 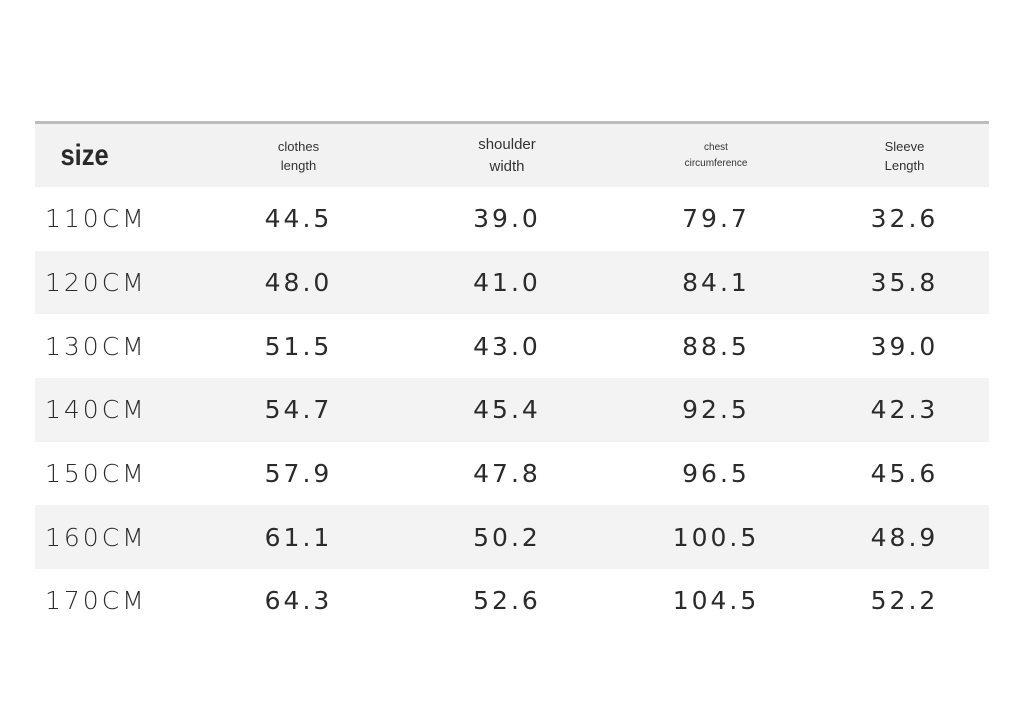 What do you see at coordinates (716, 219) in the screenshot?
I see `chest-cell: 79.7` at bounding box center [716, 219].